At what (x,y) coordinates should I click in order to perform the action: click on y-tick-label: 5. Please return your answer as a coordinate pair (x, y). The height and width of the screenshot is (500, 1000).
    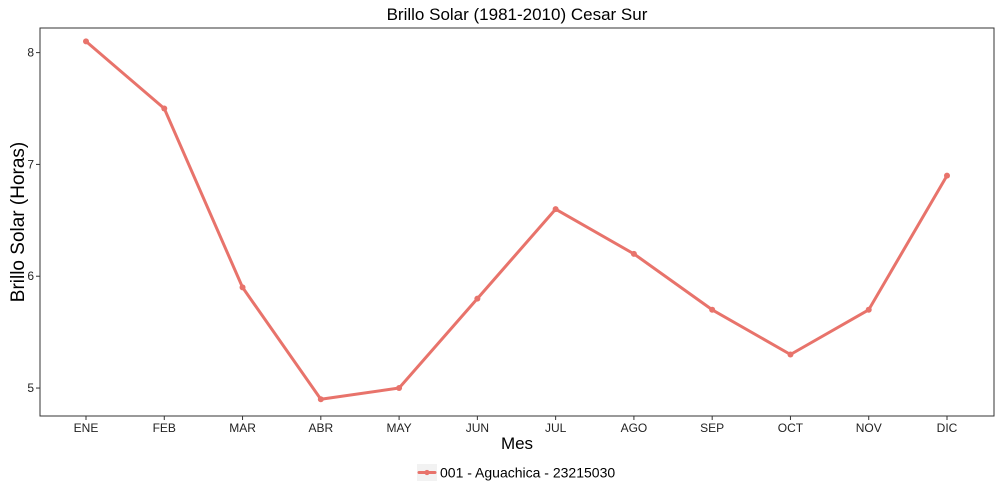
    Looking at the image, I should click on (30, 388).